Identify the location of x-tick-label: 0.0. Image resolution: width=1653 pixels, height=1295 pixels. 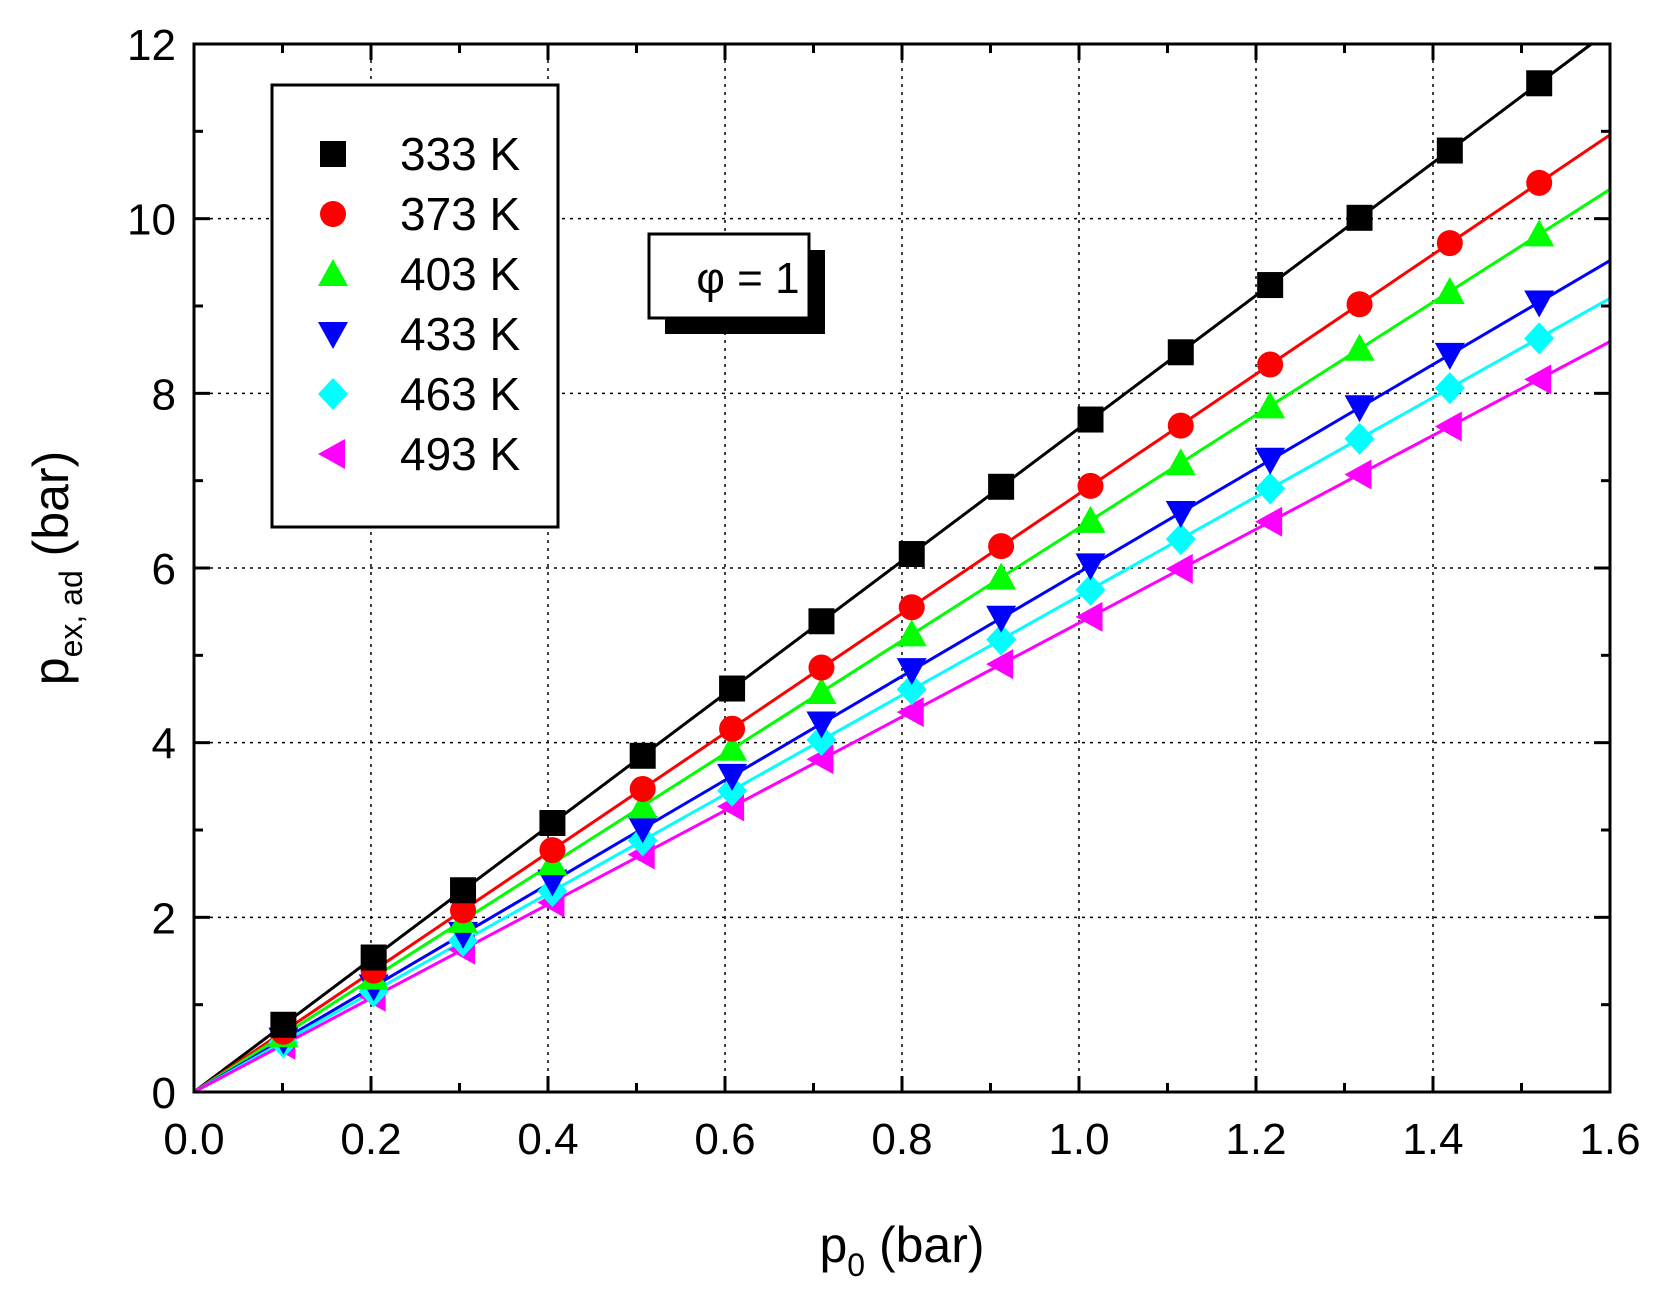
(193, 1139).